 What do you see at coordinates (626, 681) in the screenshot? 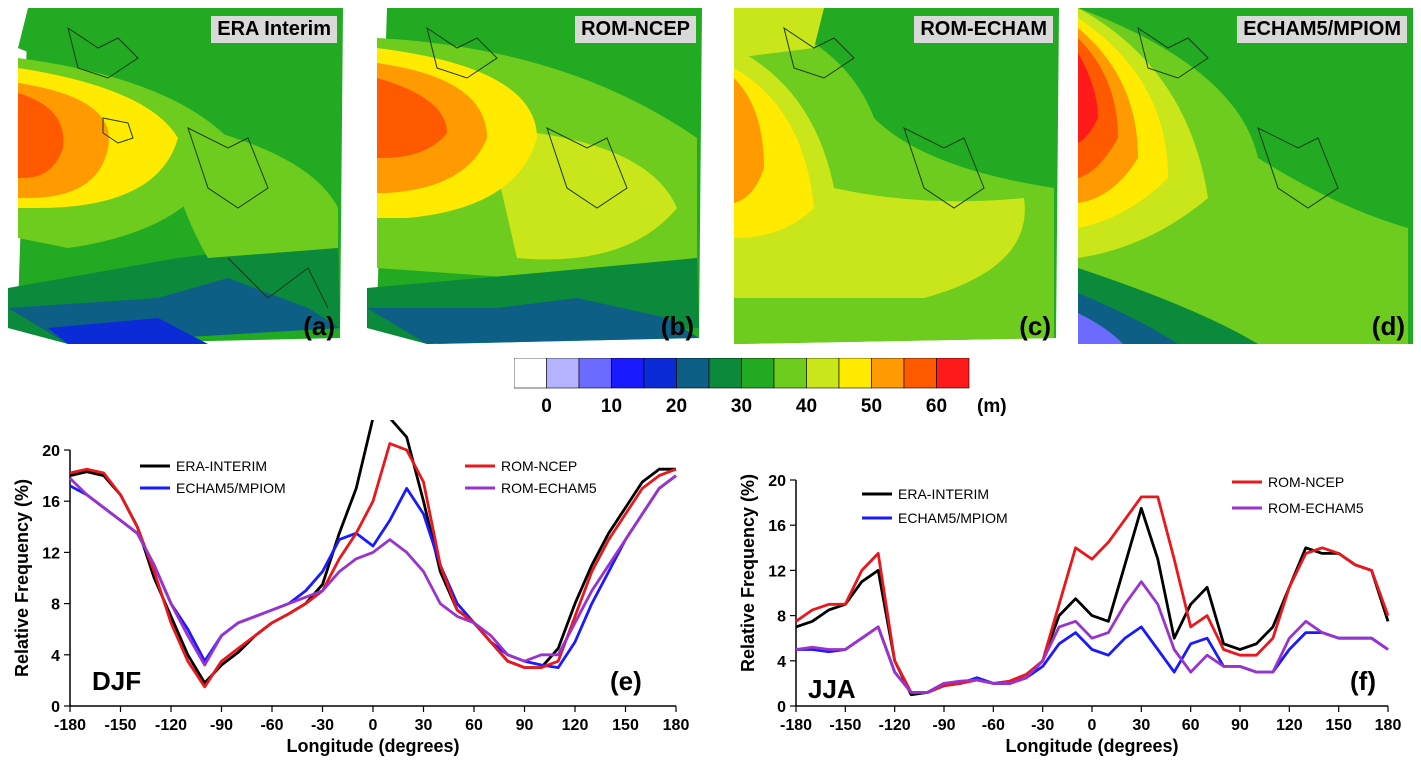
I see `panel-letter: (e)` at bounding box center [626, 681].